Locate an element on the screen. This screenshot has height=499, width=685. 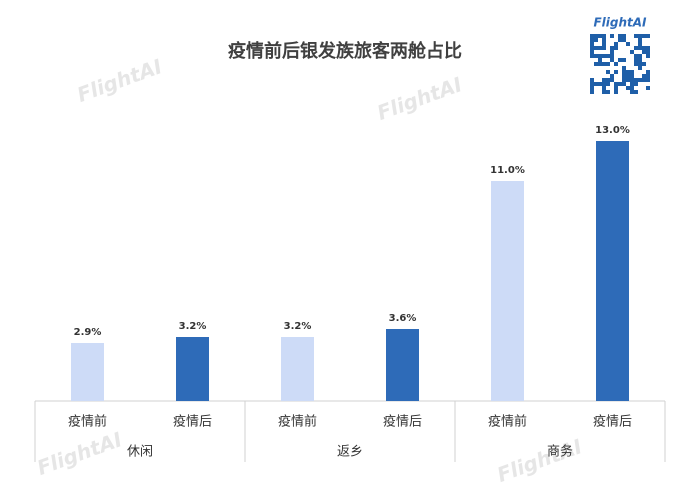
qr-code is located at coordinates (620, 64).